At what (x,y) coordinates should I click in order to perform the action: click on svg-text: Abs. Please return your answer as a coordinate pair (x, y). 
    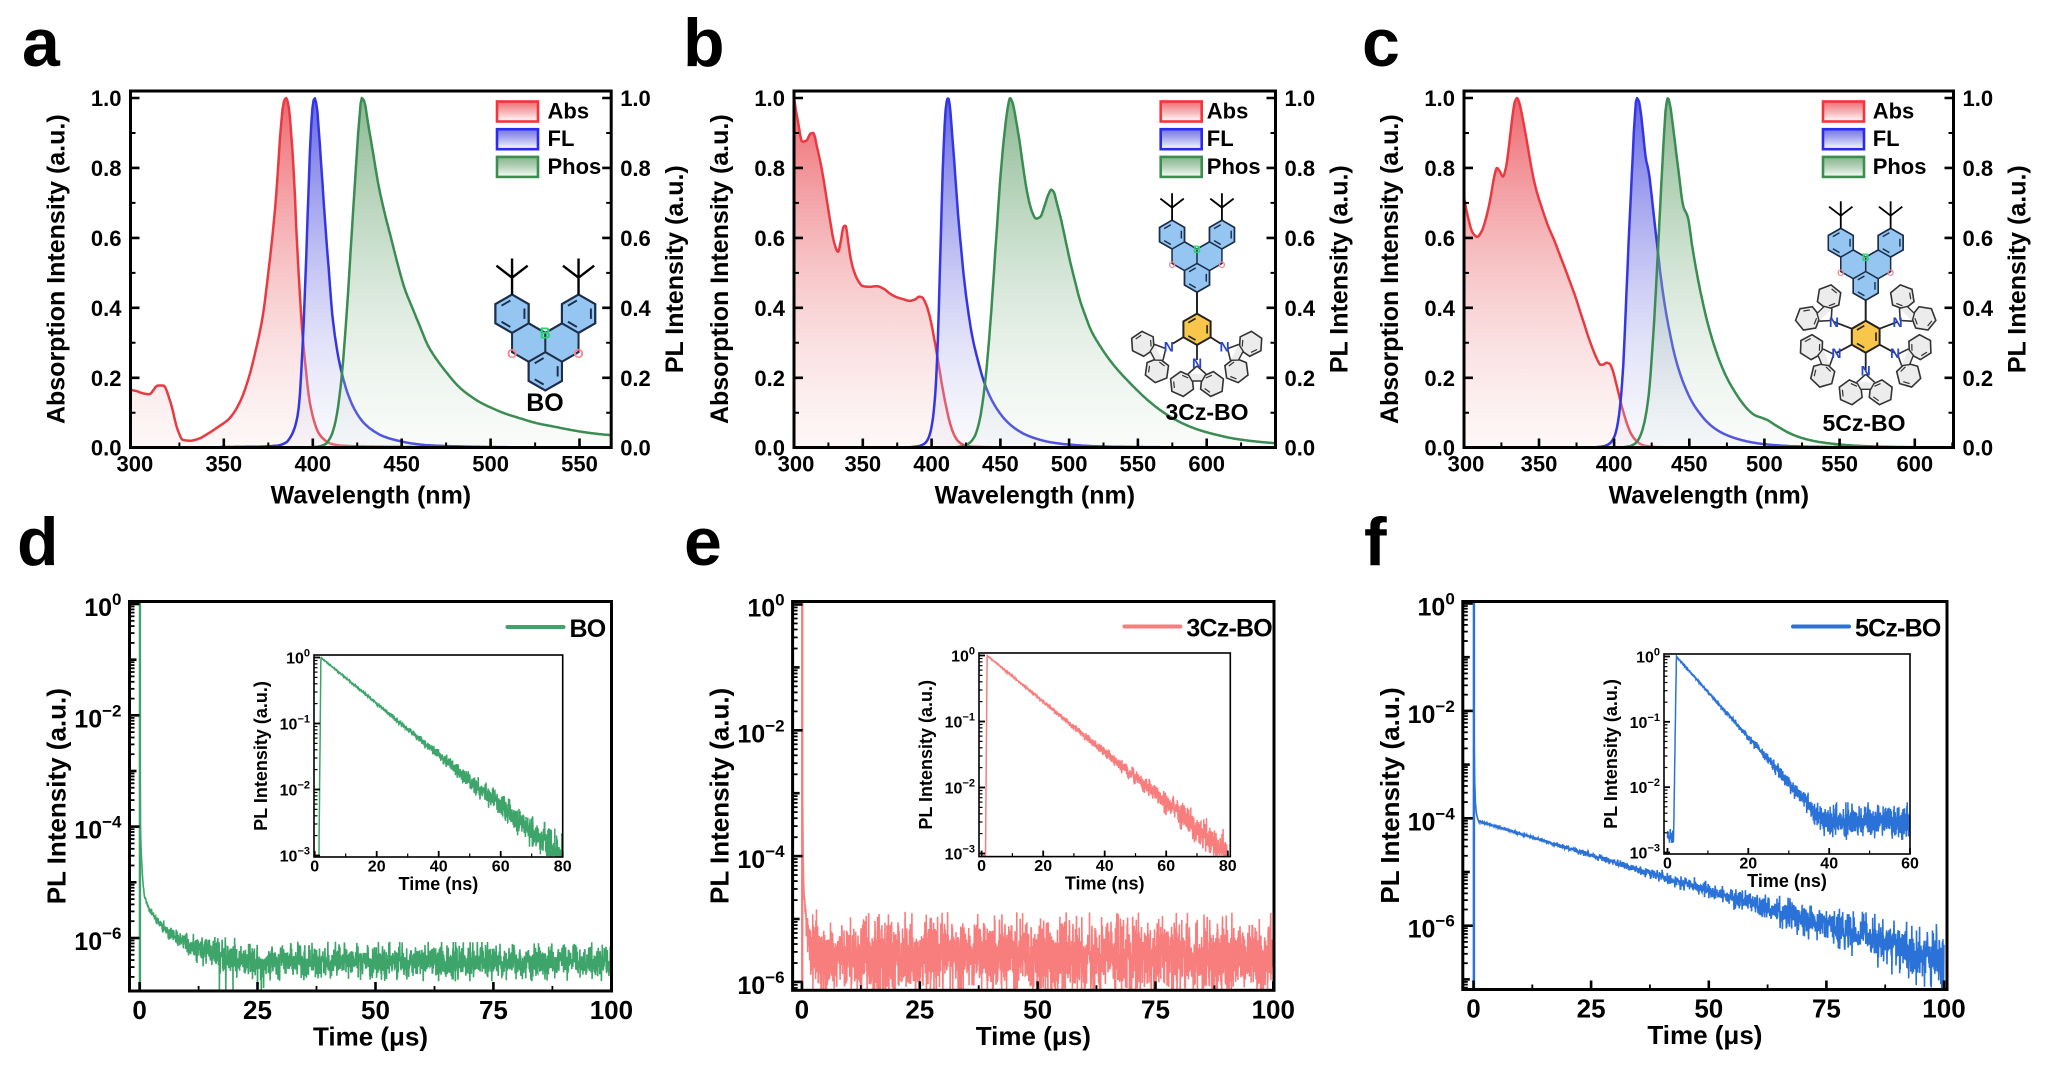
    Looking at the image, I should click on (1894, 111).